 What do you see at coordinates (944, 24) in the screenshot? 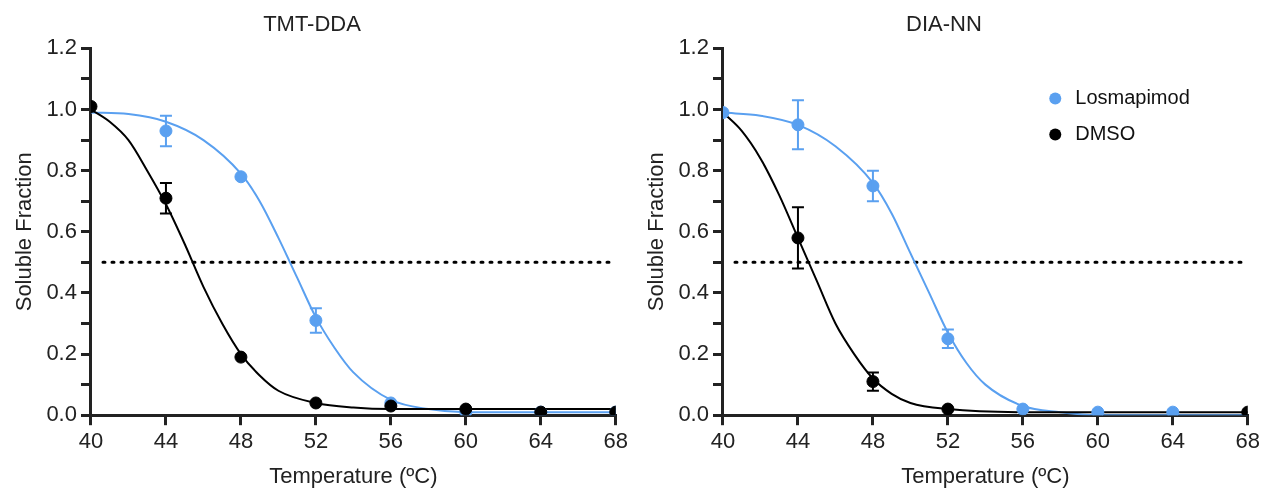
I see `chart-title: DIA-NN` at bounding box center [944, 24].